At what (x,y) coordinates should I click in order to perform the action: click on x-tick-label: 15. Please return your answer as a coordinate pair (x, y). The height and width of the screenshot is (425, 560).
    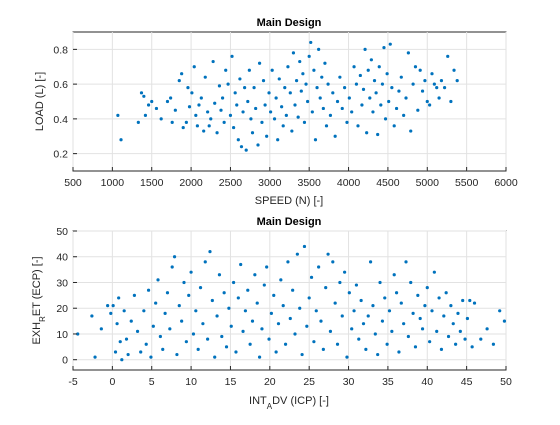
    Looking at the image, I should click on (231, 382).